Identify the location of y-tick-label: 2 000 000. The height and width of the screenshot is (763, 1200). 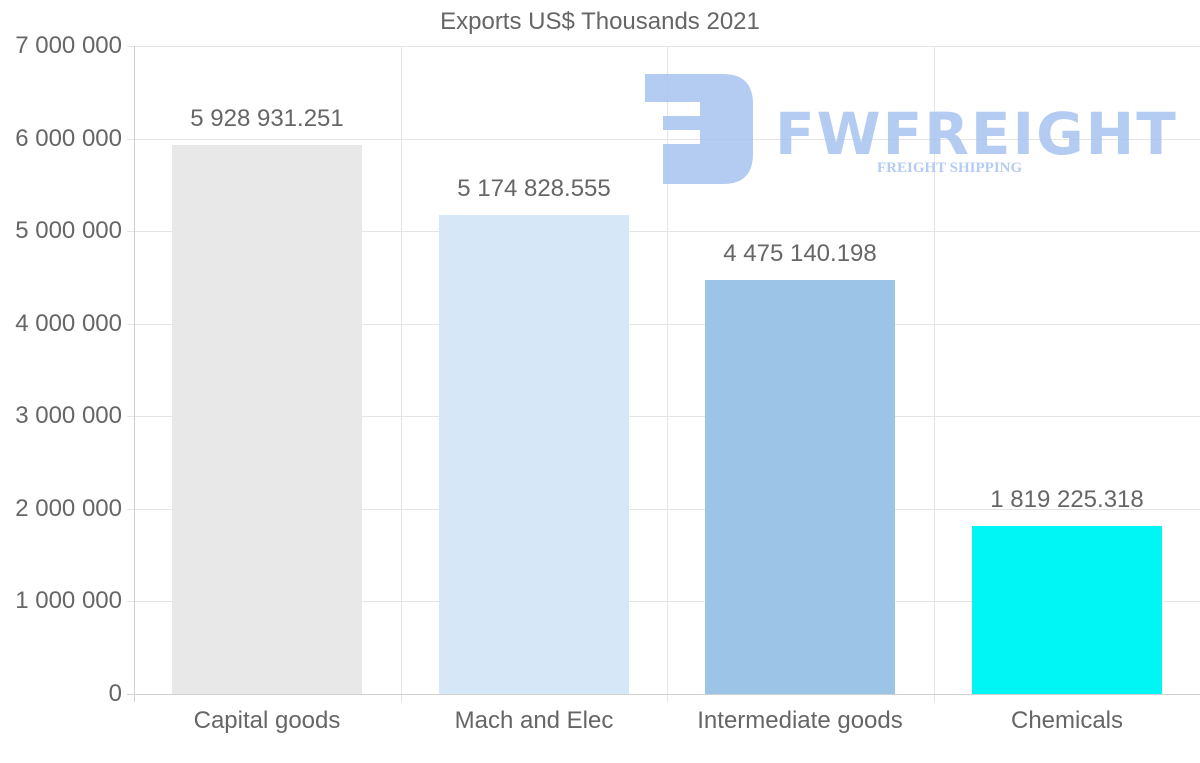
(68, 508).